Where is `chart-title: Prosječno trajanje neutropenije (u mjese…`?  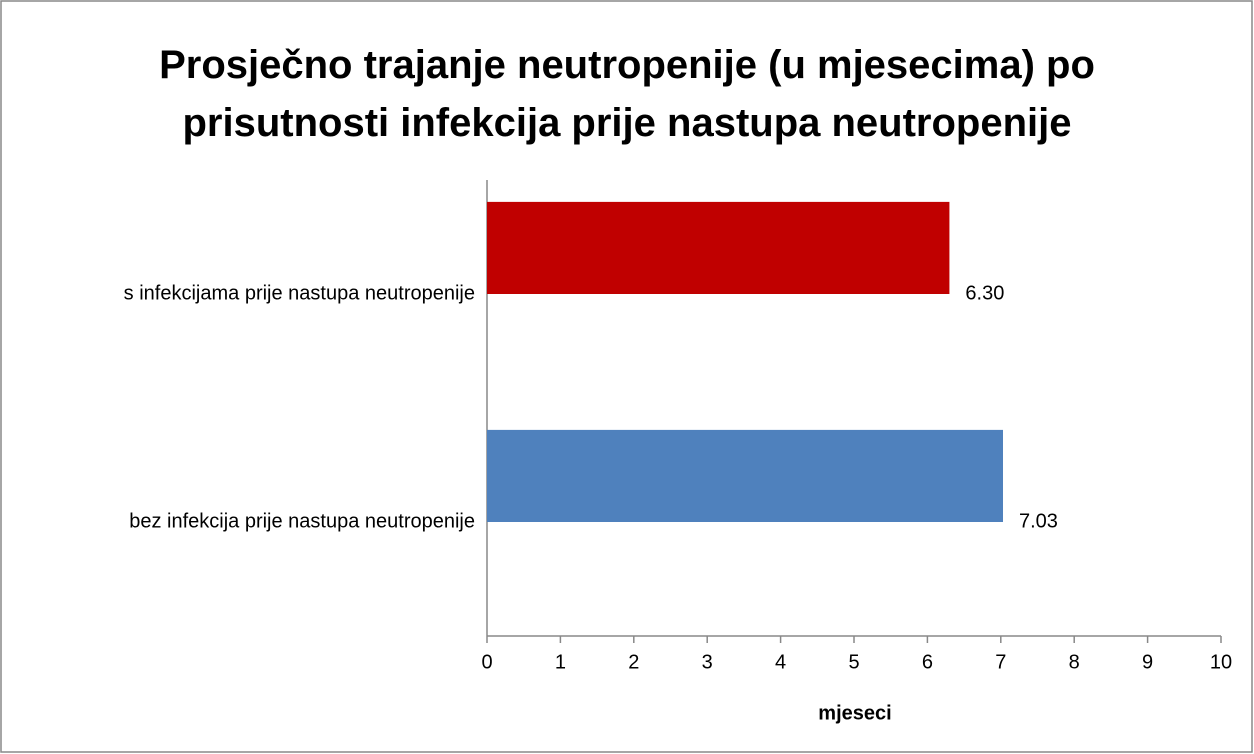 chart-title: Prosječno trajanje neutropenije (u mjese… is located at coordinates (627, 94).